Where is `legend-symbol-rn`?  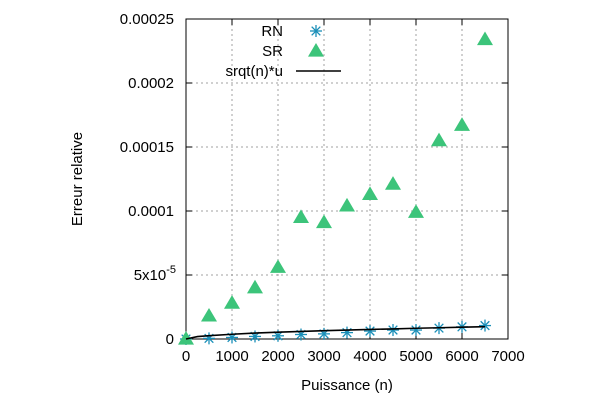
legend-symbol-rn is located at coordinates (316, 31).